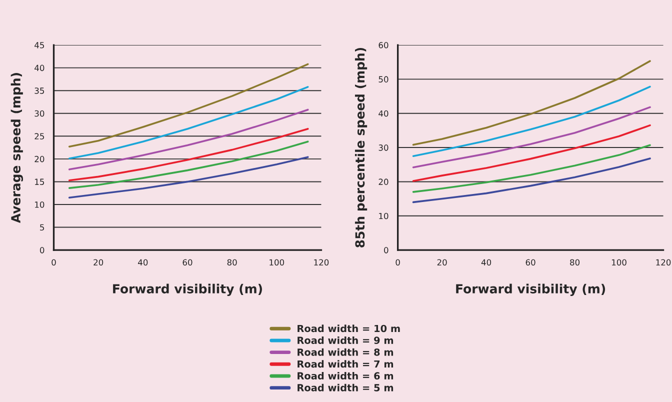  What do you see at coordinates (39, 181) in the screenshot?
I see `y-tick-label: 15` at bounding box center [39, 181].